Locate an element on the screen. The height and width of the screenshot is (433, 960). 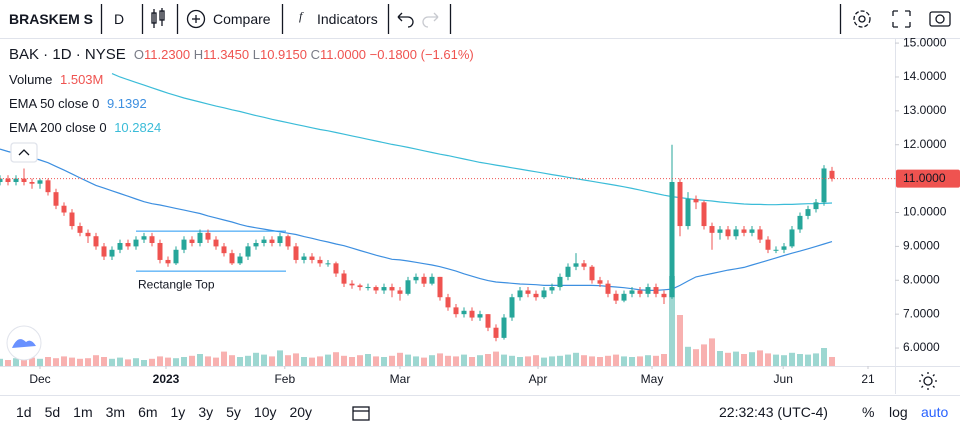
range-button: 3y is located at coordinates (206, 412).